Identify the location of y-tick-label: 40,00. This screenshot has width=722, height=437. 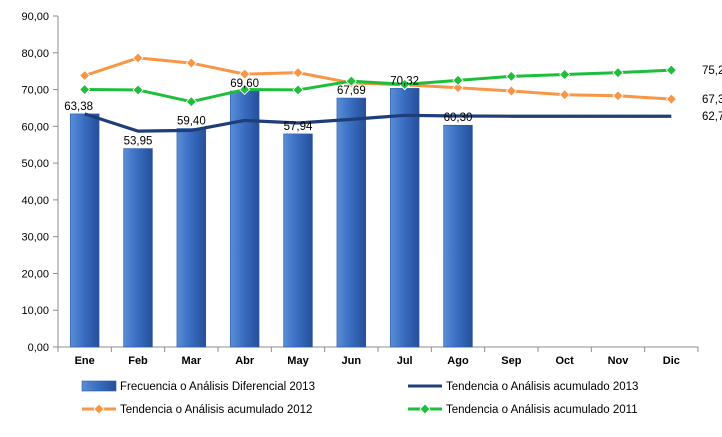
(35, 201).